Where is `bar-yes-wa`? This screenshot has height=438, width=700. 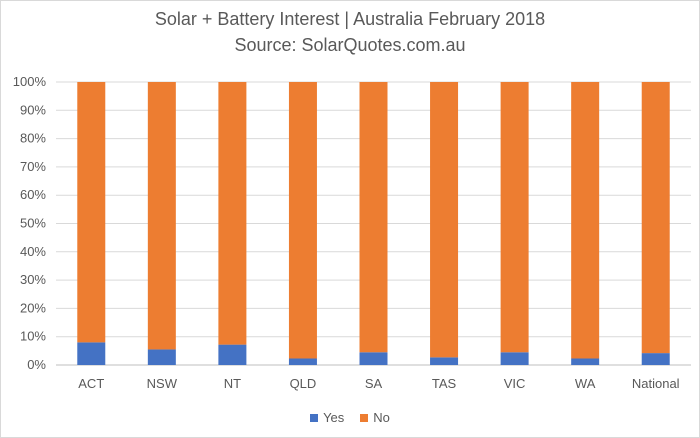 bar-yes-wa is located at coordinates (585, 361).